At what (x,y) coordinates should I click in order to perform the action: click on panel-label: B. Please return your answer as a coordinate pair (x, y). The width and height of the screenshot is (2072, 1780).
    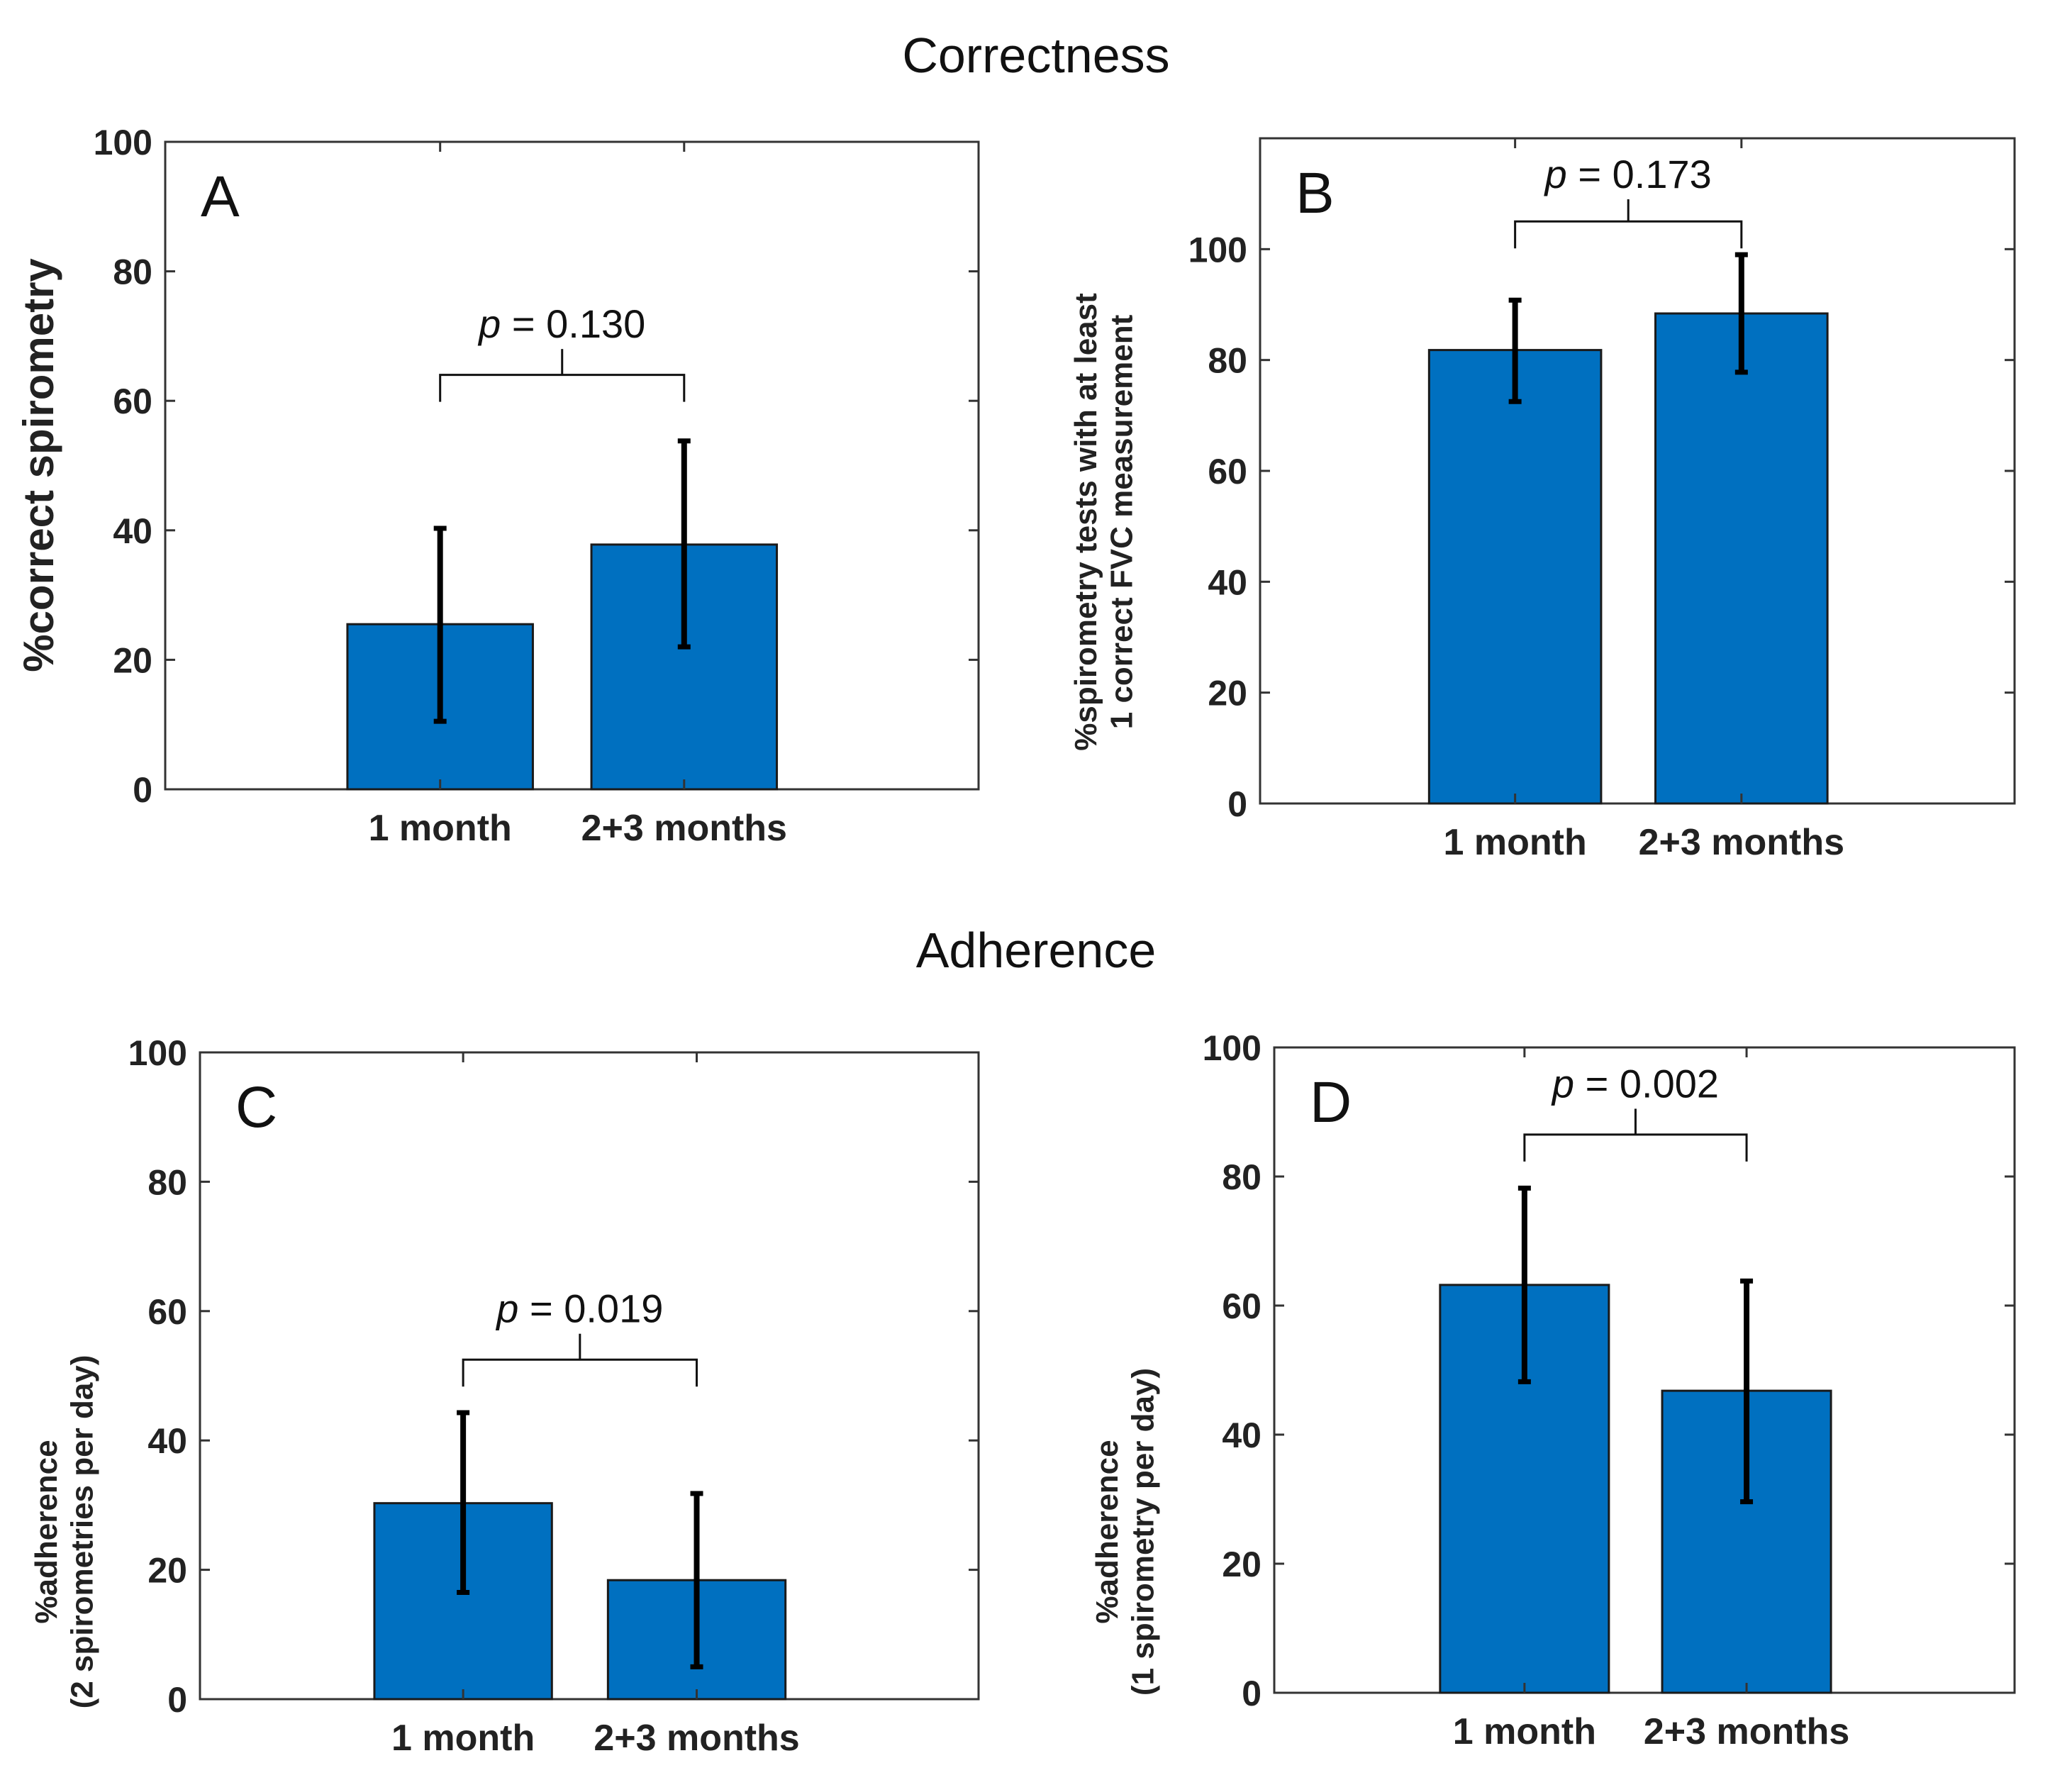
    Looking at the image, I should click on (1315, 194).